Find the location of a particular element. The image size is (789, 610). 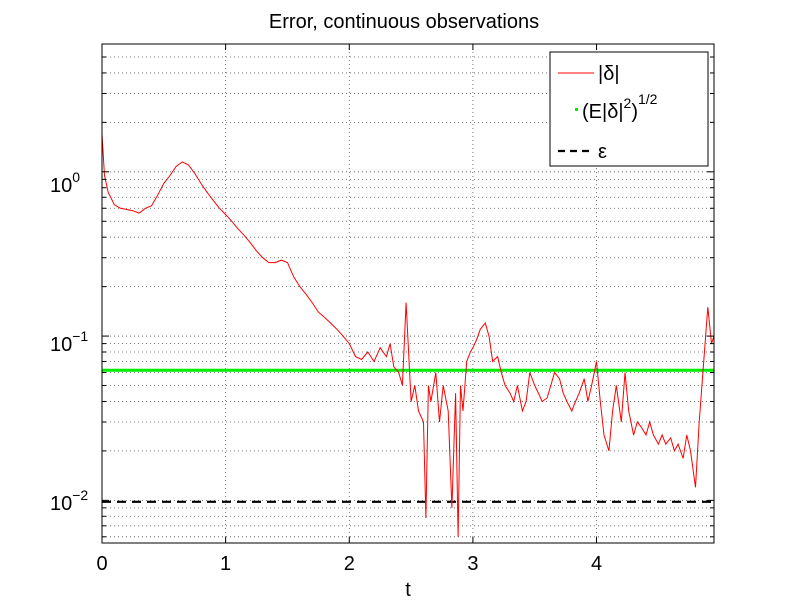

x-tick-label: 0 is located at coordinates (101, 564).